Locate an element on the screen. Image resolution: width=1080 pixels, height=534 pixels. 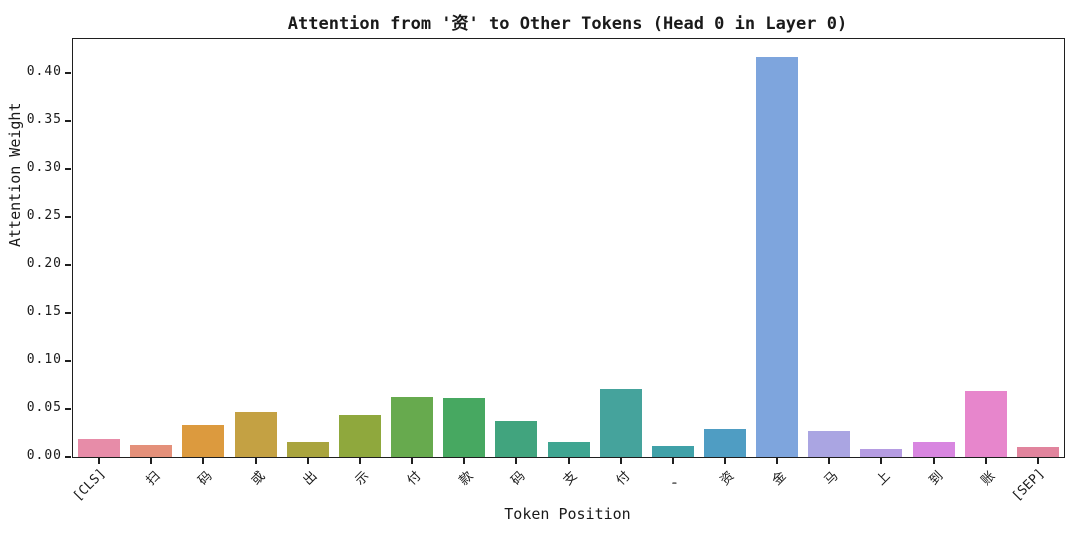
x-tick-label: 款 is located at coordinates (466, 478).